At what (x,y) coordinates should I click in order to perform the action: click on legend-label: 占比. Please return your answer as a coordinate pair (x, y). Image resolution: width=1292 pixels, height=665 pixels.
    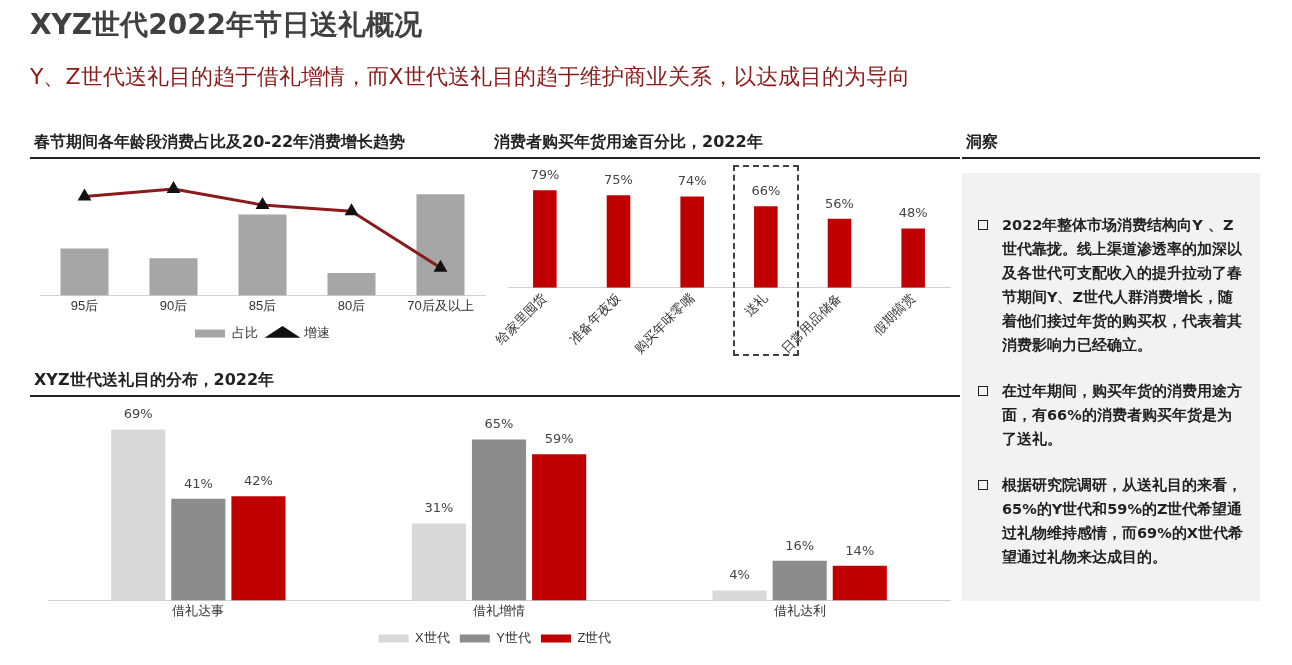
    Looking at the image, I should click on (244, 333).